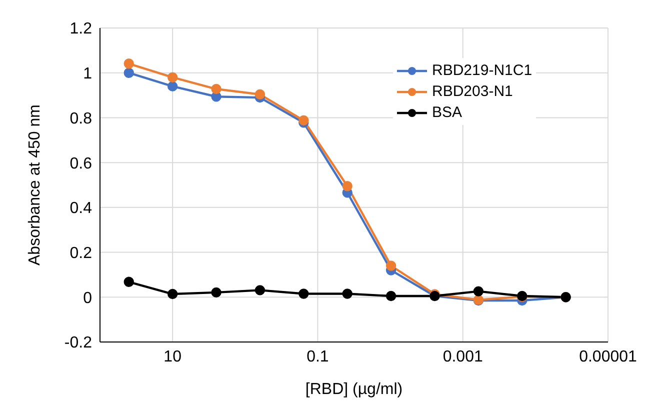 Image resolution: width=646 pixels, height=410 pixels. Describe the element at coordinates (87, 298) in the screenshot. I see `y-tick-label: 0` at that location.